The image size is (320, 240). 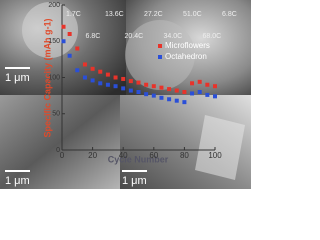 What do you see at coordinates (54, 5) in the screenshot?
I see `y-tick-label: 200` at bounding box center [54, 5].